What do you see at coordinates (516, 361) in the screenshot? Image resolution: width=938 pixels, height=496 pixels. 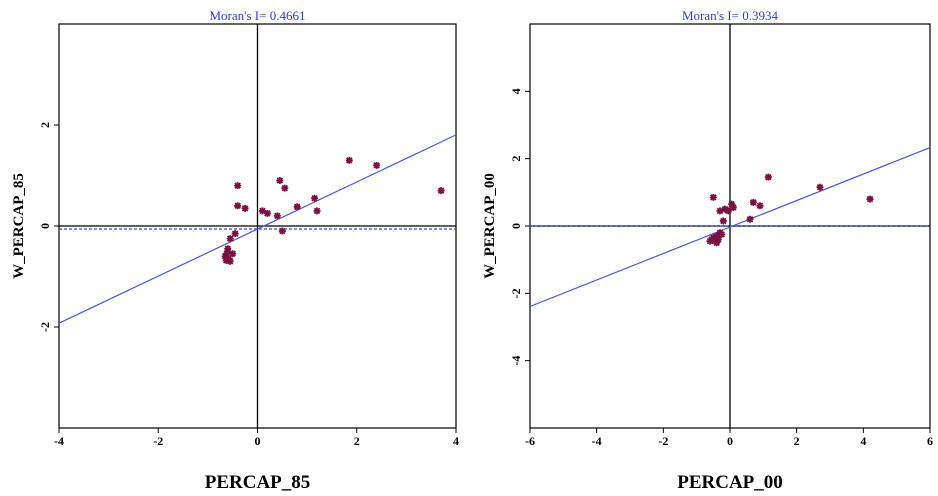 I see `y-tick-label: -4` at bounding box center [516, 361].